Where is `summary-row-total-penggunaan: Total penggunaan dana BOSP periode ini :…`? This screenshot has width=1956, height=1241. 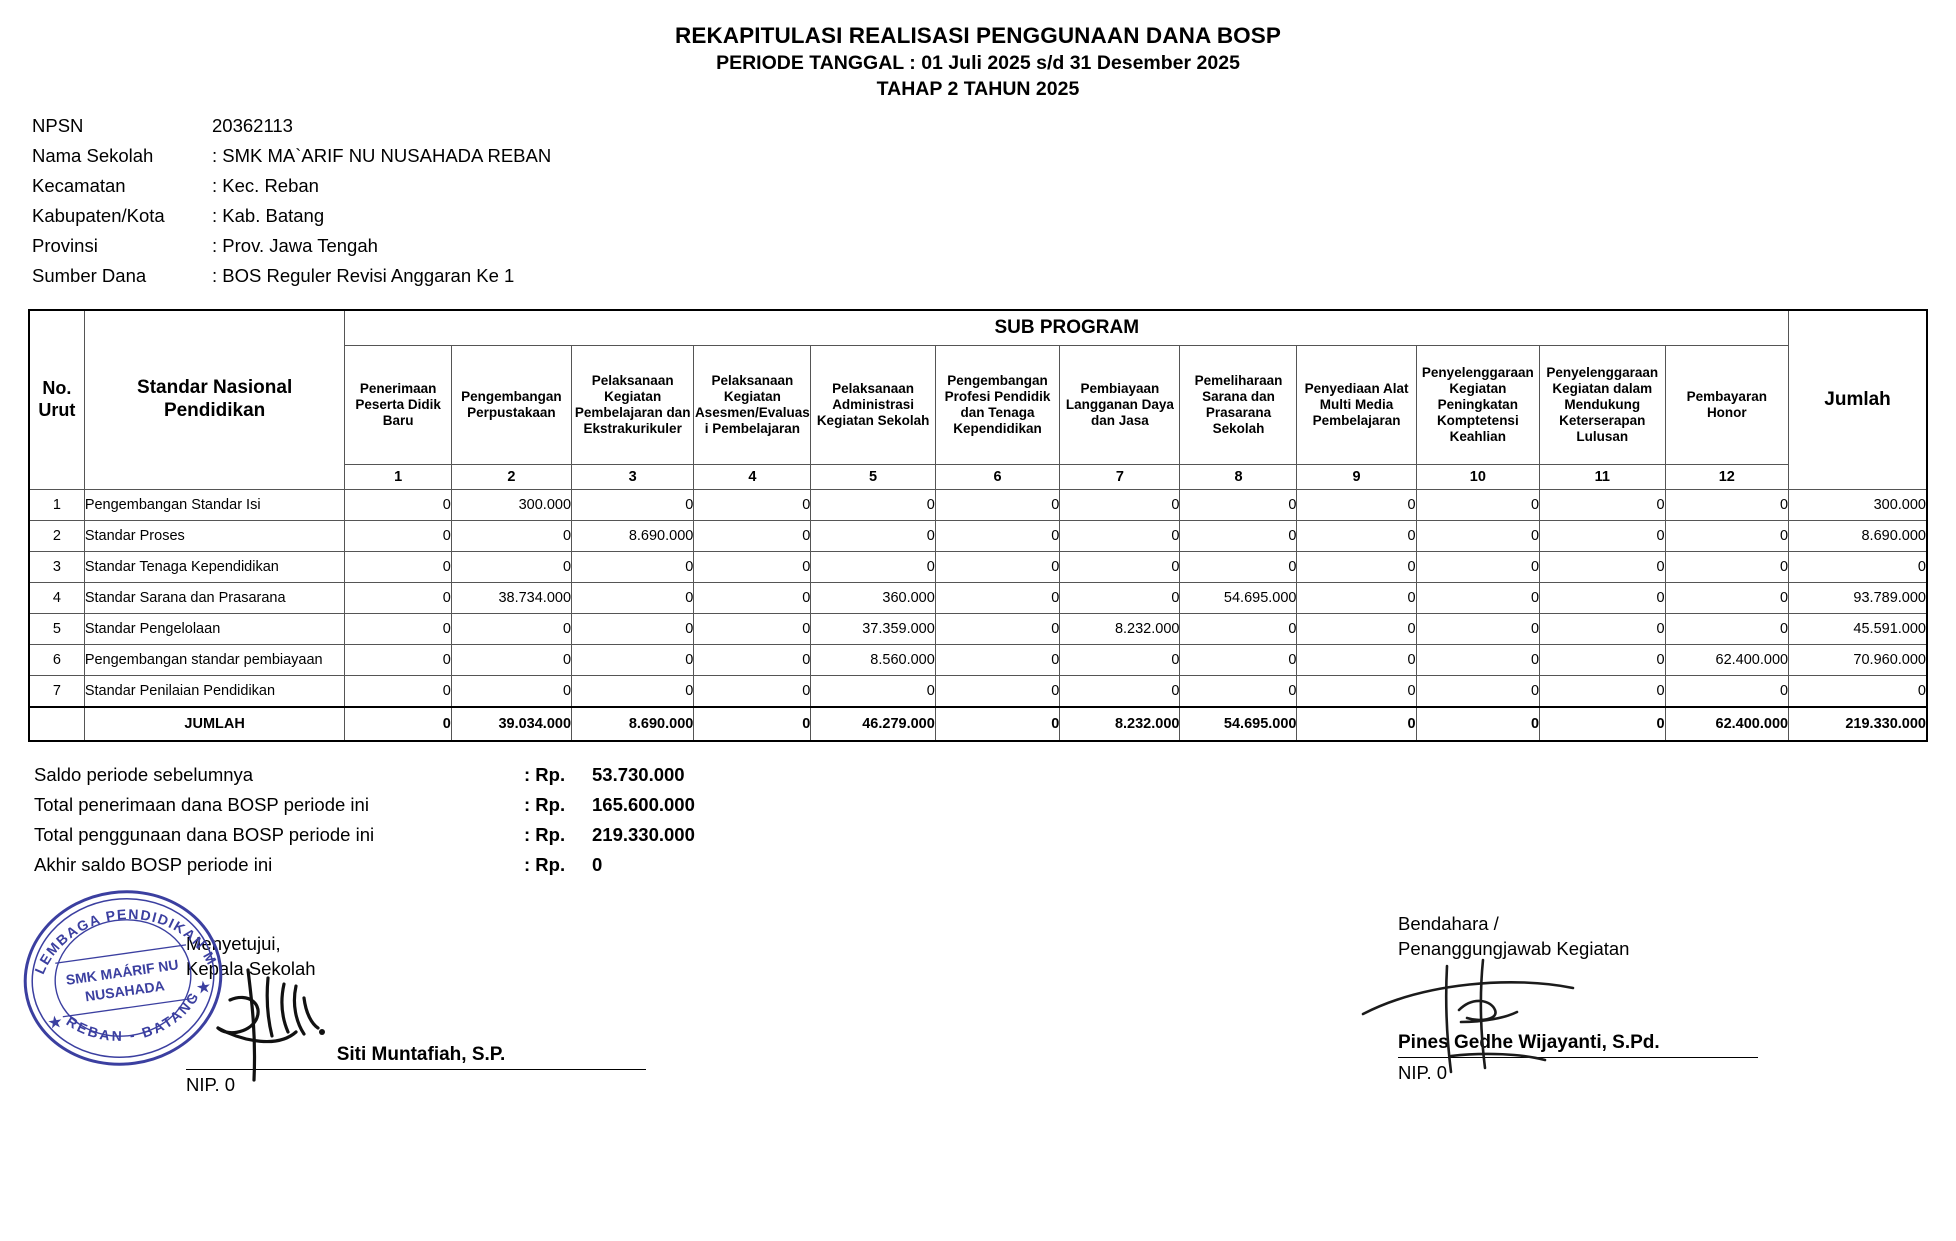 summary-row-total-penggunaan: Total penggunaan dana BOSP periode ini :… is located at coordinates (995, 839).